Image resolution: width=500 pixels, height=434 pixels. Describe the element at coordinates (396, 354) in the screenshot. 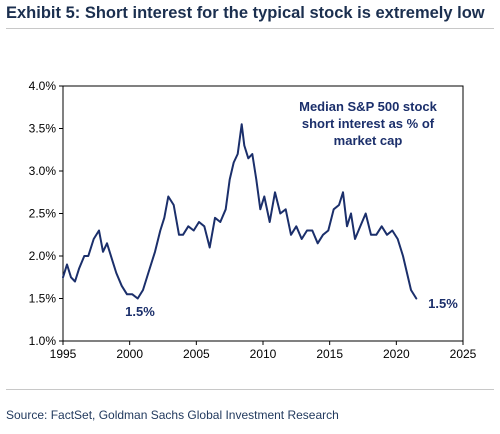

I see `x-tick-label: 2020` at that location.